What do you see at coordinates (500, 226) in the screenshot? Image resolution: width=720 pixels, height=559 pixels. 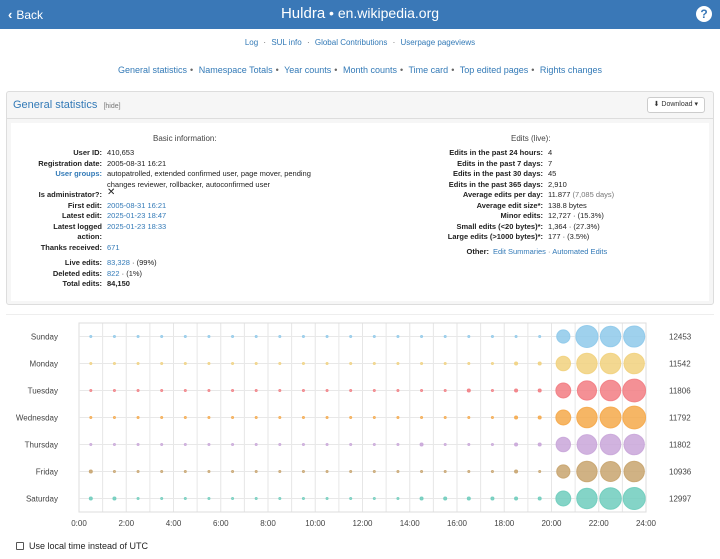 I see `small-edits-label: Small edits (<20 bytes)*:` at bounding box center [500, 226].